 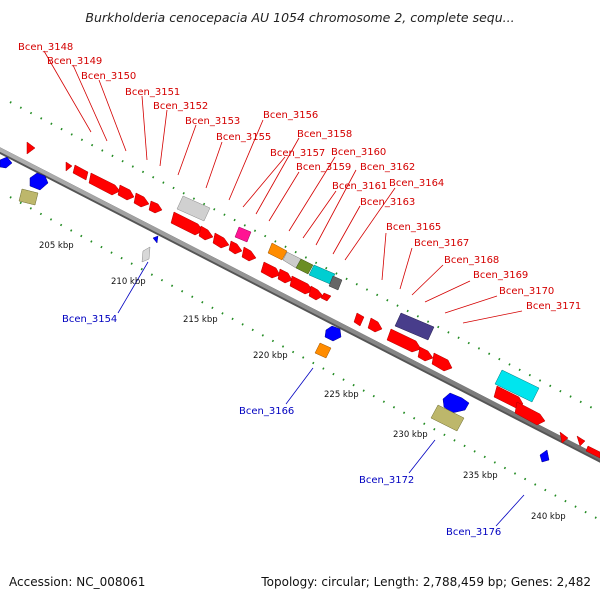 I want to click on gene-label: Bcen_3156, so click(x=290, y=115).